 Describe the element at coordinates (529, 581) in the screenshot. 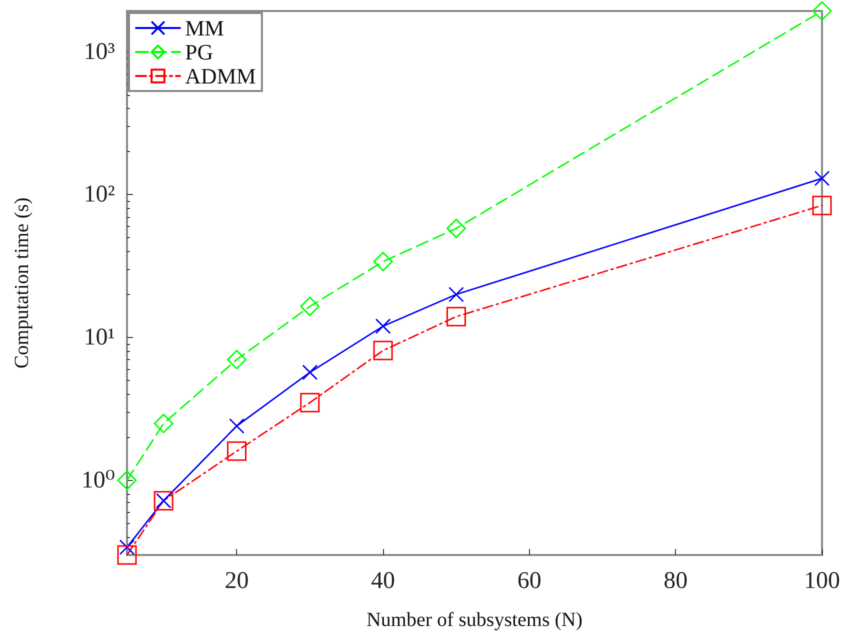

I see `x-tick-label: 60` at that location.